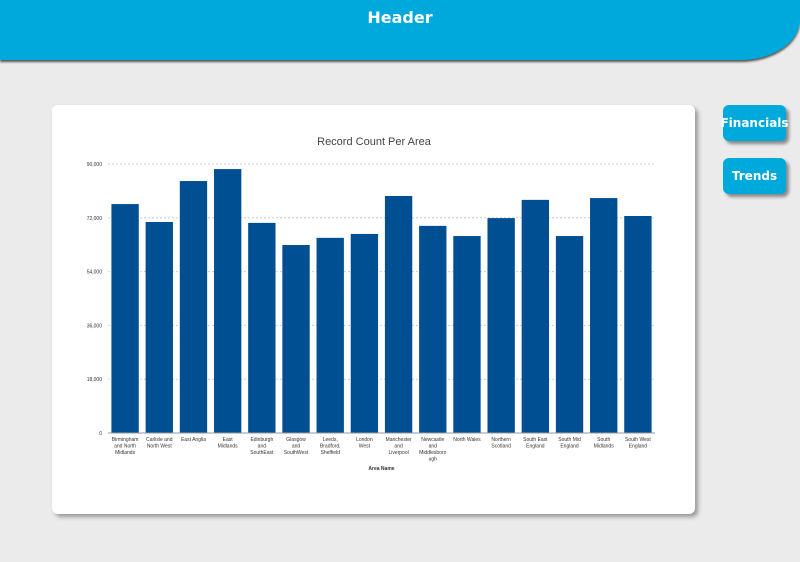 This screenshot has height=562, width=800. Describe the element at coordinates (95, 380) in the screenshot. I see `y-tick-label: 18,000` at that location.